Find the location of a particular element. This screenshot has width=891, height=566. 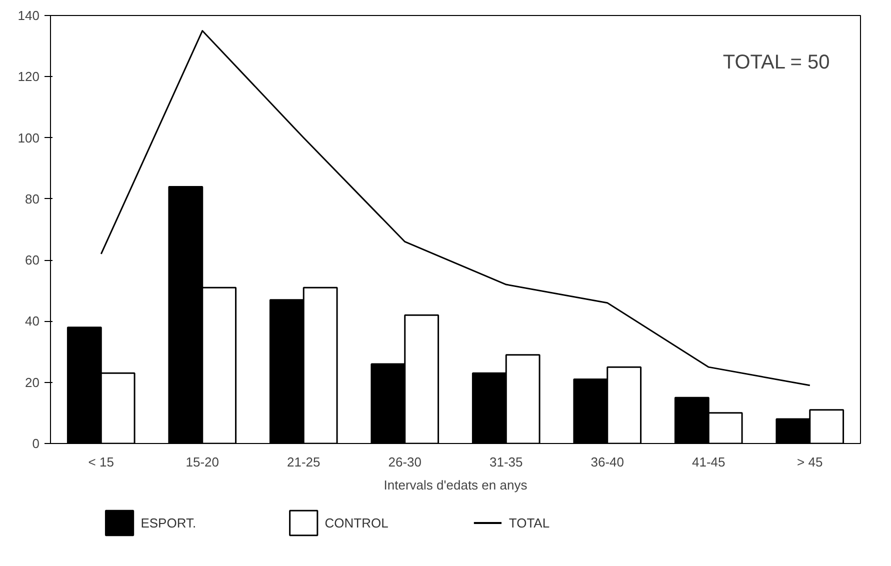

y-tick-label: 40 is located at coordinates (32, 321).